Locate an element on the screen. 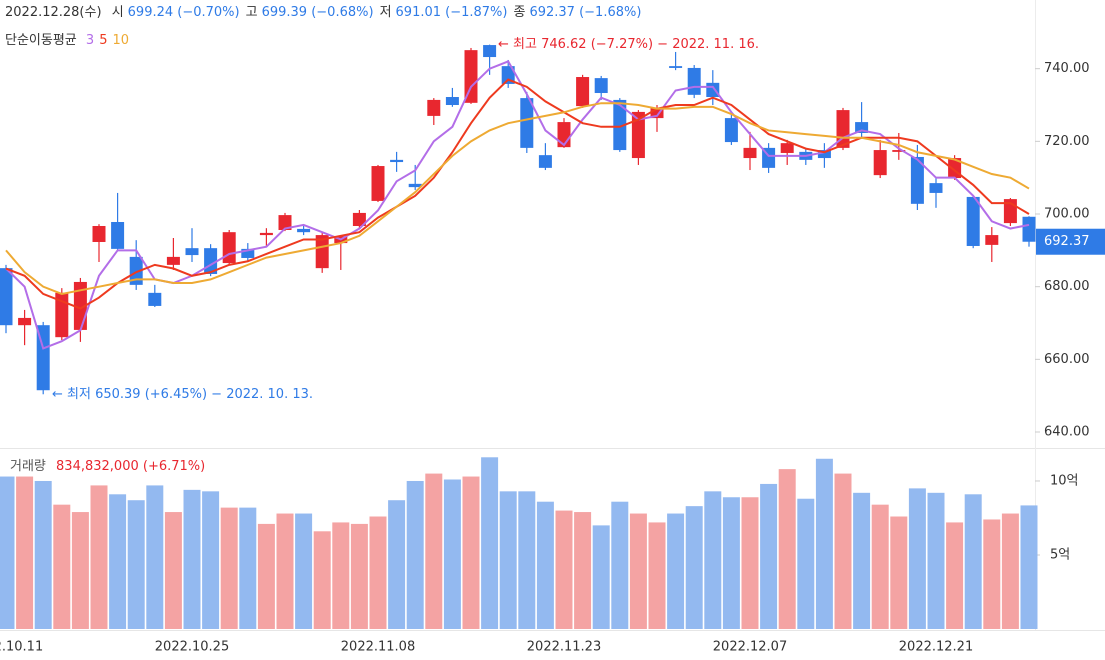 Image resolution: width=1105 pixels, height=660 pixels. last-price-box is located at coordinates (1070, 241).